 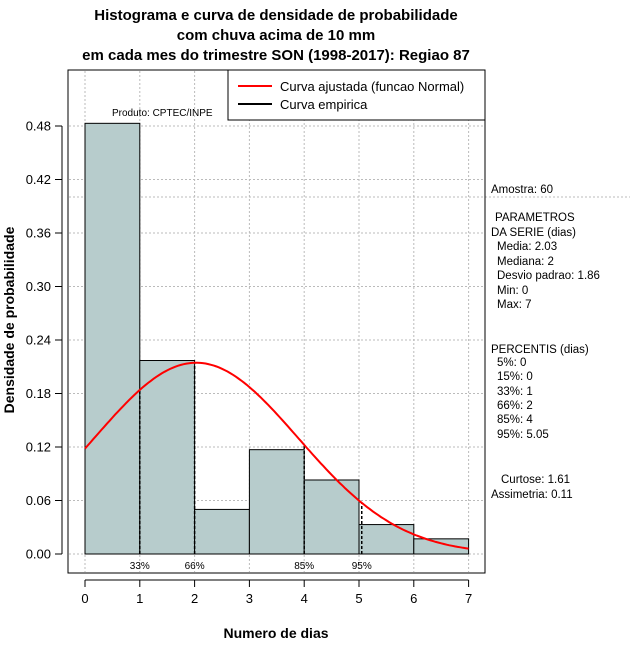 What do you see at coordinates (527, 247) in the screenshot?
I see `stat-mean: Media: 2.03` at bounding box center [527, 247].